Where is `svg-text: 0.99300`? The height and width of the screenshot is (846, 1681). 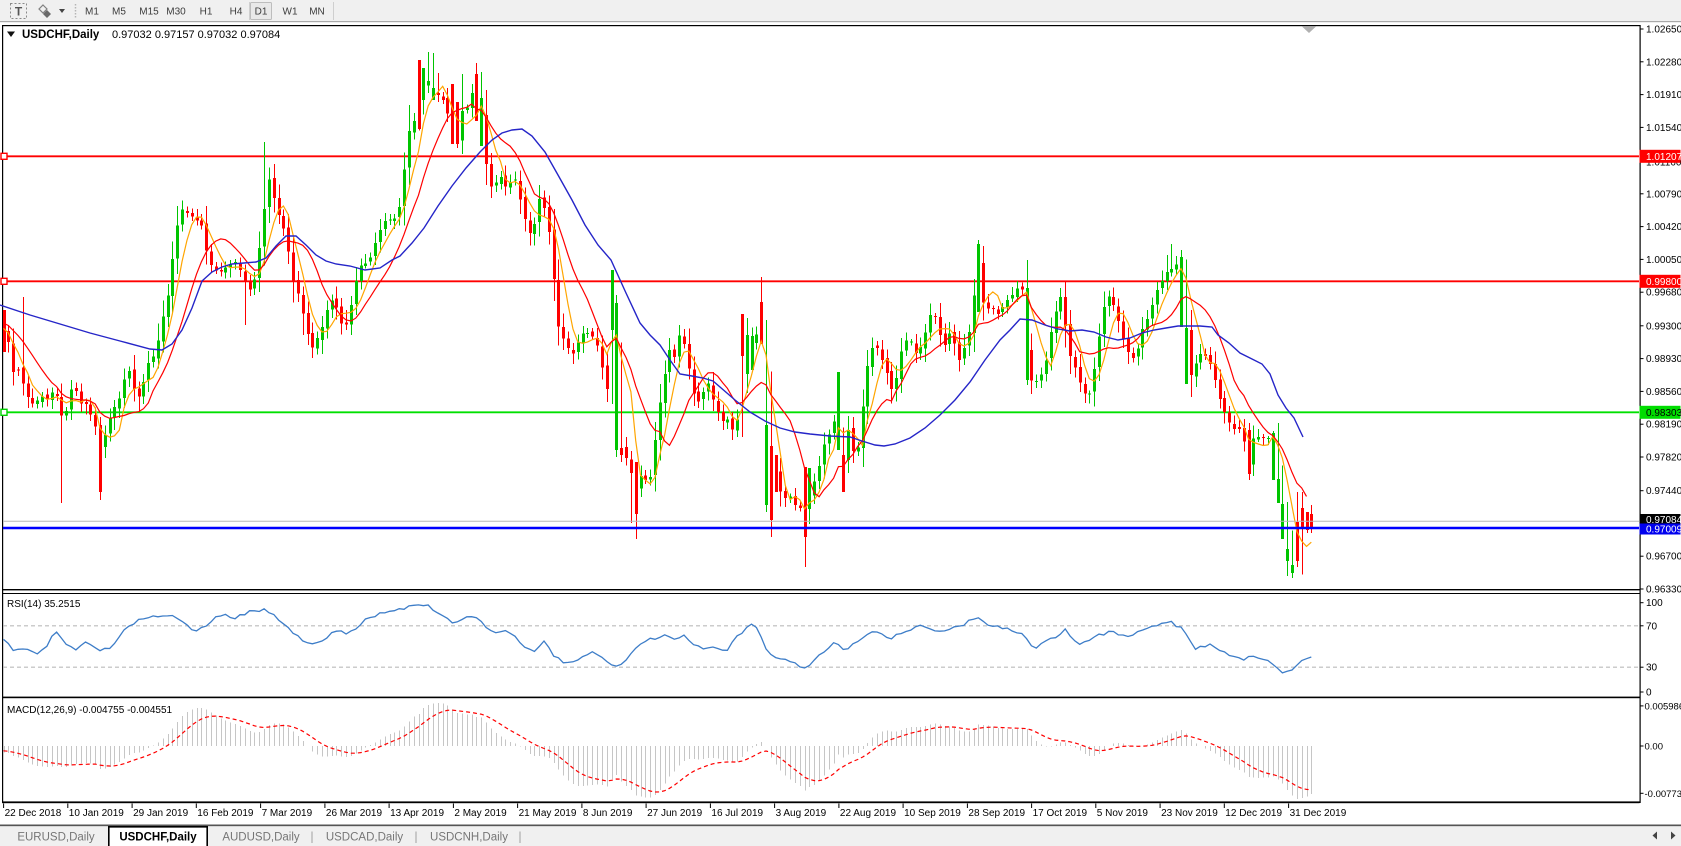
svg-text: 0.99300 is located at coordinates (1663, 326).